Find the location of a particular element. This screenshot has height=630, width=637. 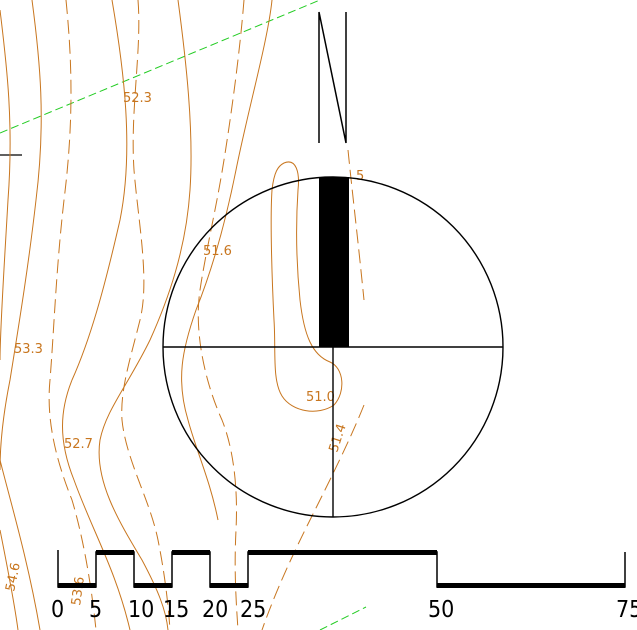

scale-bar-labels: 0 5 10 15 20 25 50 75 is located at coordinates (344, 610).